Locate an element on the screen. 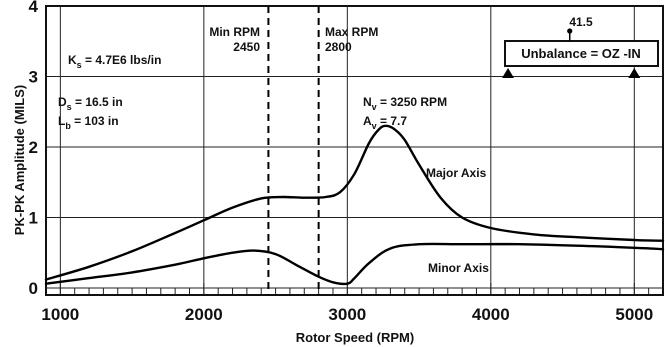 The height and width of the screenshot is (347, 665). unbalance-marks is located at coordinates (571, 53).